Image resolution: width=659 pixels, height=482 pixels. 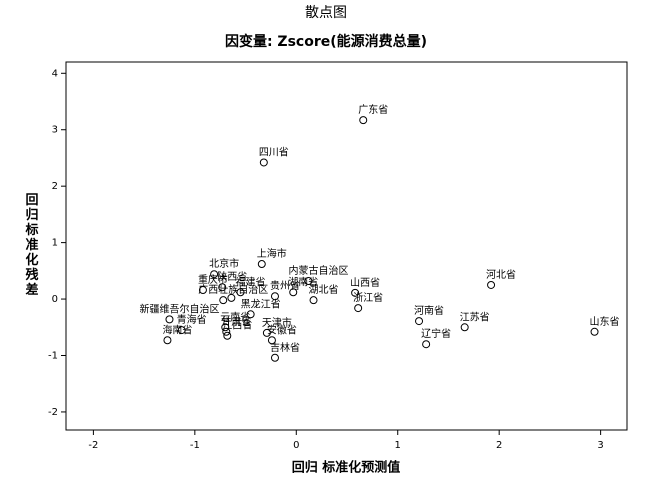 What do you see at coordinates (55, 186) in the screenshot?
I see `y-tick-label: 2` at bounding box center [55, 186].